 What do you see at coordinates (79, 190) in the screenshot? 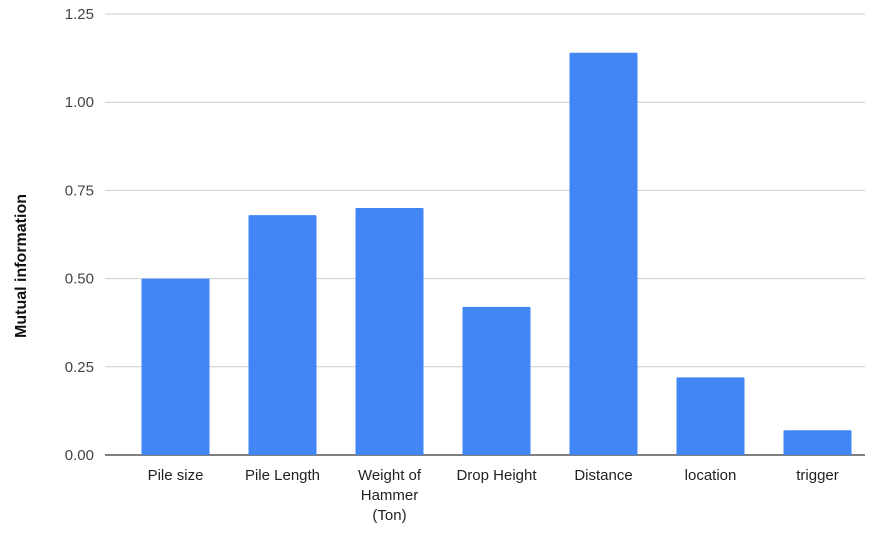
I see `y-tick-label: 0.75` at bounding box center [79, 190].